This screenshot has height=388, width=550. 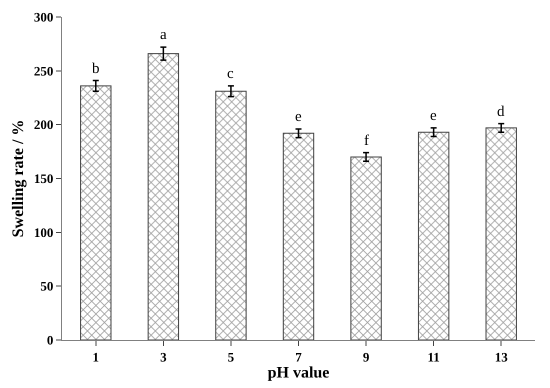 I want to click on x-tick-label: 11, so click(x=433, y=357).